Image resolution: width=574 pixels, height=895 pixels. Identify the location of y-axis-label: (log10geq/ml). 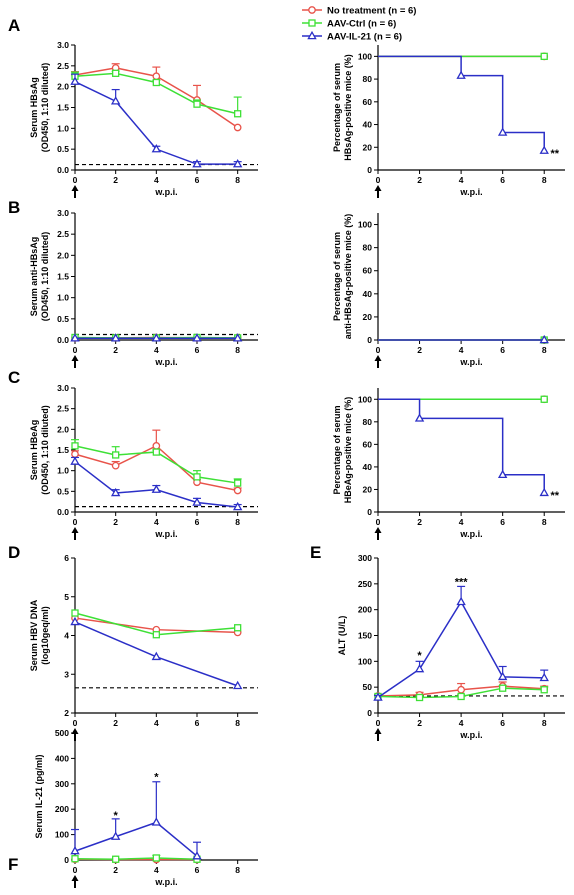
(45, 635).